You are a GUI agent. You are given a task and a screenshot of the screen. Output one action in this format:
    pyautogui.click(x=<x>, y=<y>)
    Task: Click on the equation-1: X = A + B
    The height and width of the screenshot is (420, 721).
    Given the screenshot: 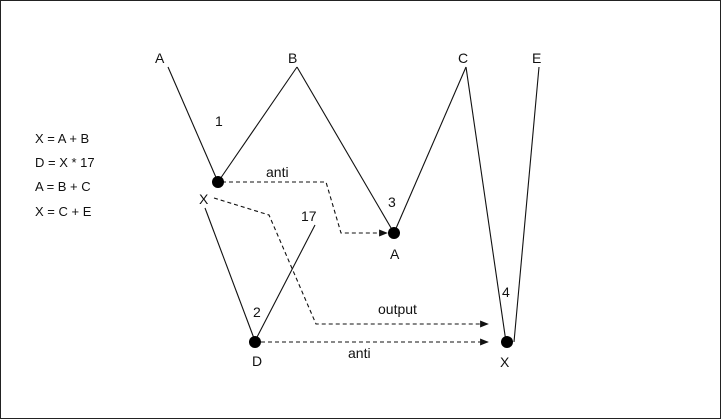 What is the action you would take?
    pyautogui.click(x=62, y=138)
    